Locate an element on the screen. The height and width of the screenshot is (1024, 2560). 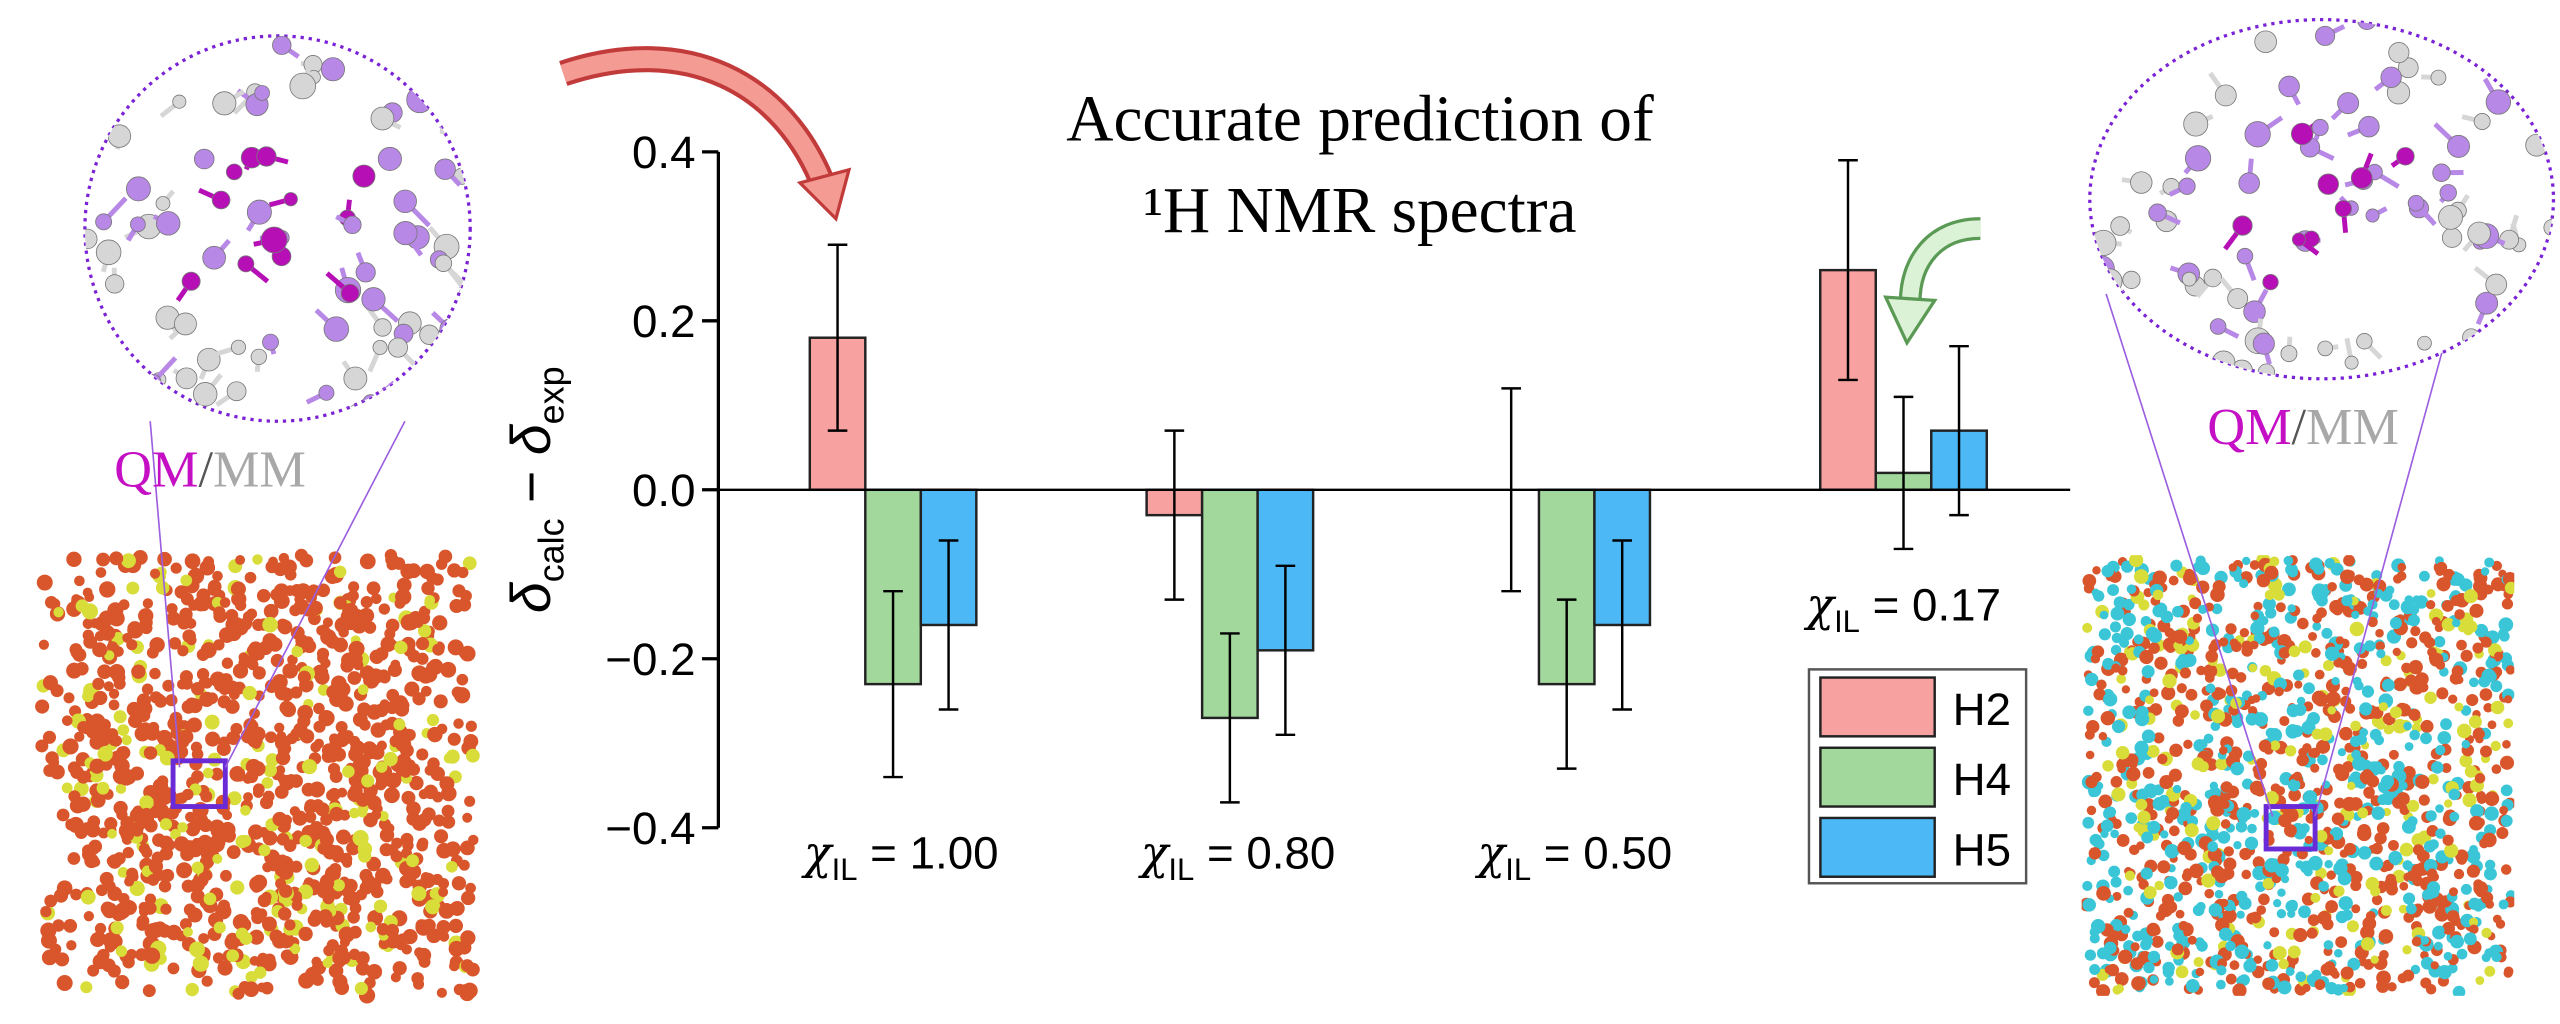
mm-label: MM is located at coordinates (259, 470).